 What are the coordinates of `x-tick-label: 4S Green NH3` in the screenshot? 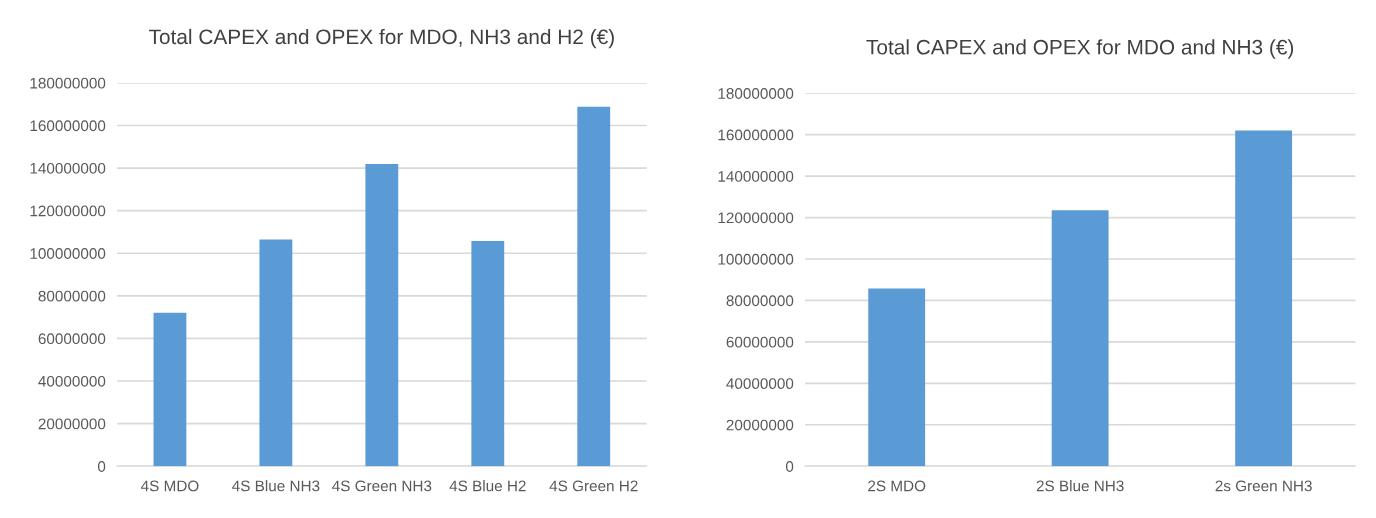 It's located at (382, 486).